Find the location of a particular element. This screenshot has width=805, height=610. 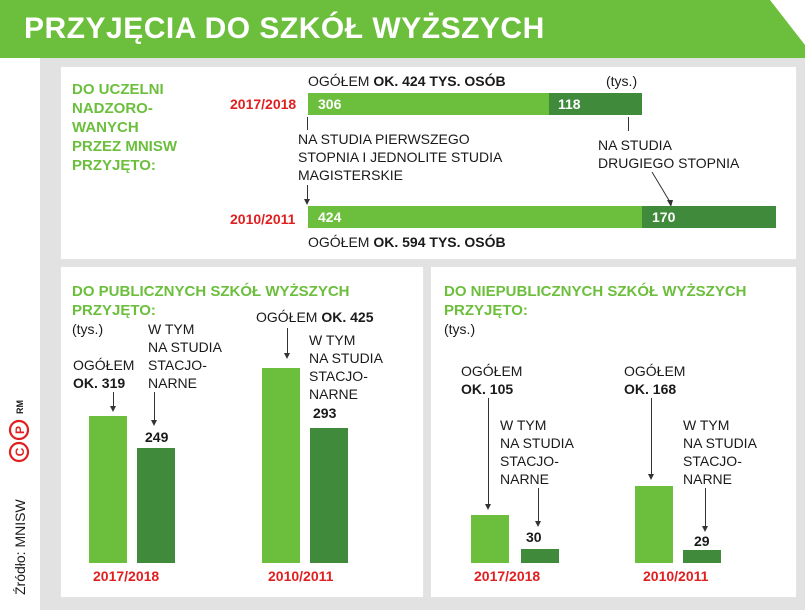

private-total-2010-connector is located at coordinates (651, 436).